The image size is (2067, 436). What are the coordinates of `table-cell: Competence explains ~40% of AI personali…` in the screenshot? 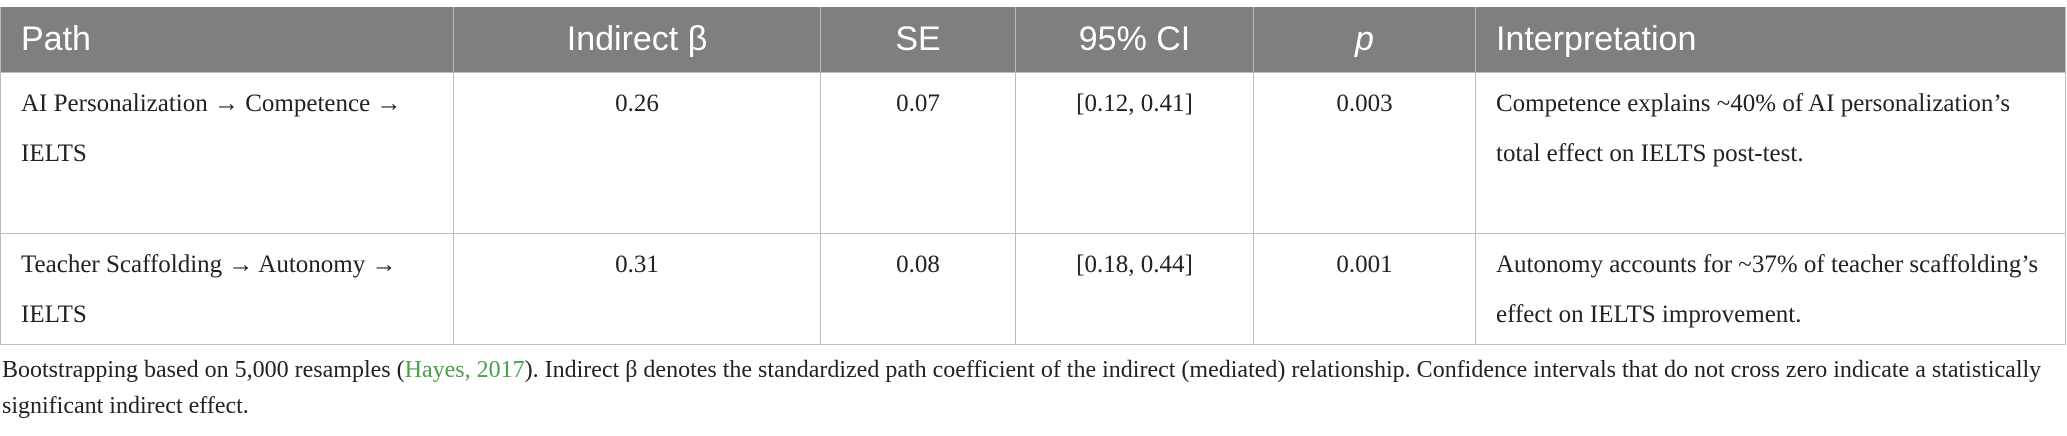 It's located at (1770, 153).